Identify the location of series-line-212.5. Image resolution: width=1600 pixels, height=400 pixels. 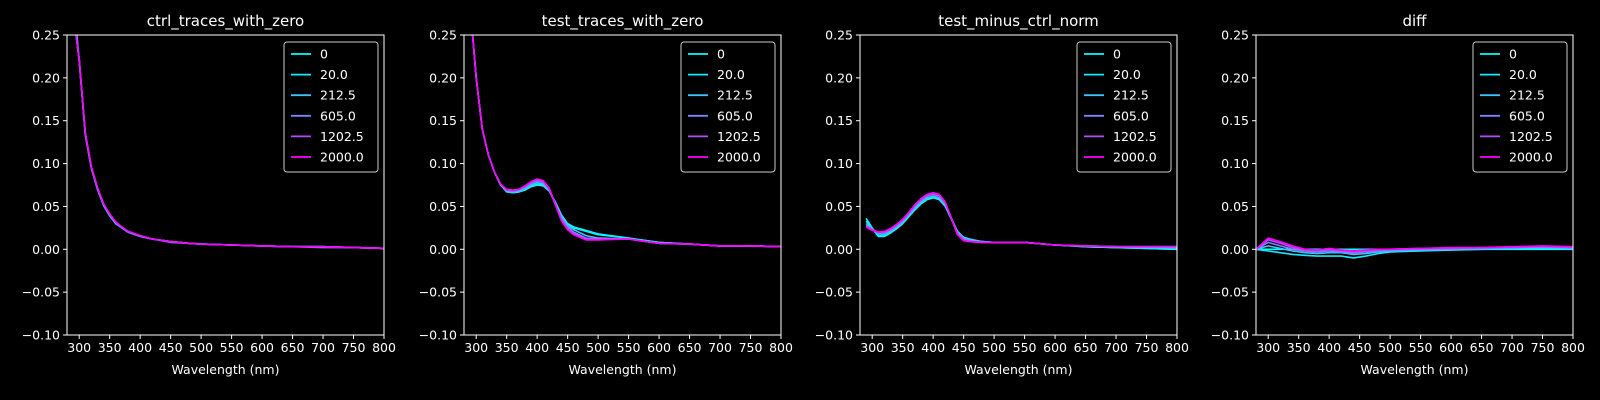
(1021, 222).